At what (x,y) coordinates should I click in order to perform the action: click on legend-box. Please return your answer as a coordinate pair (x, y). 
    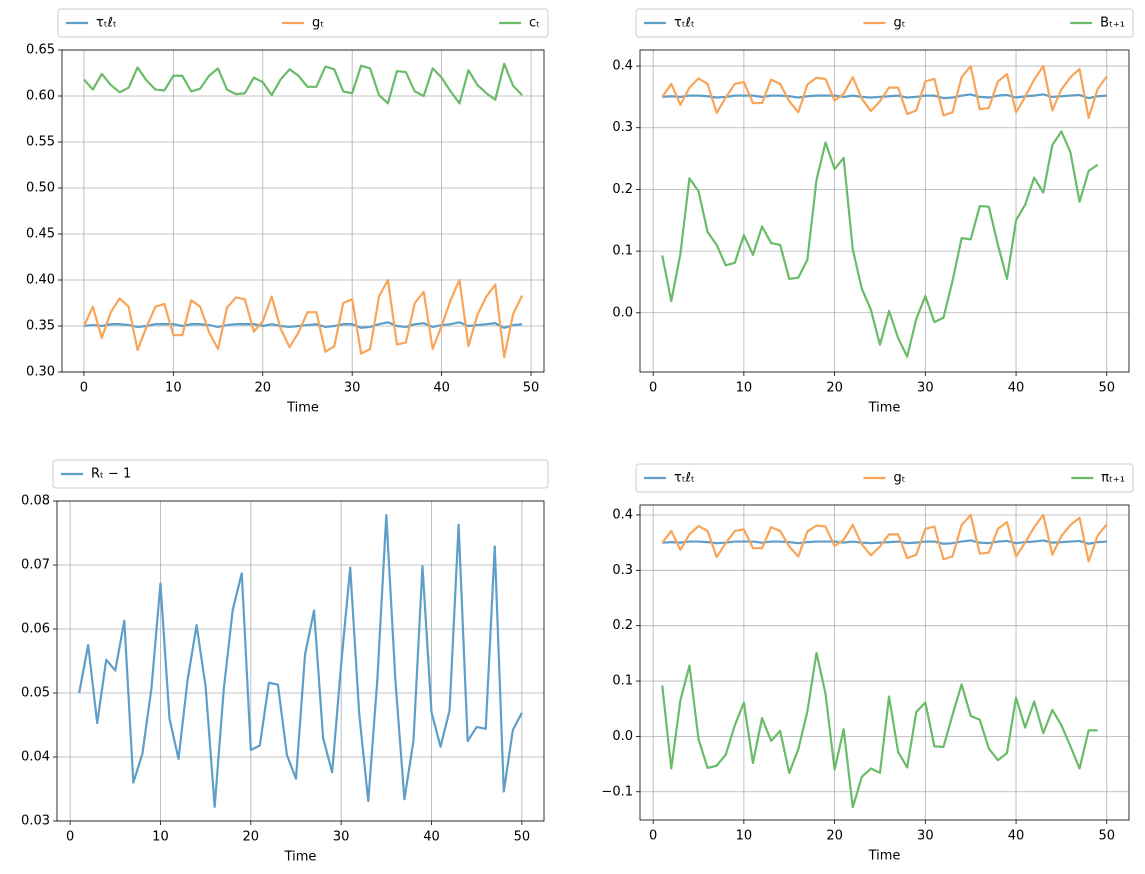
    Looking at the image, I should click on (300, 474).